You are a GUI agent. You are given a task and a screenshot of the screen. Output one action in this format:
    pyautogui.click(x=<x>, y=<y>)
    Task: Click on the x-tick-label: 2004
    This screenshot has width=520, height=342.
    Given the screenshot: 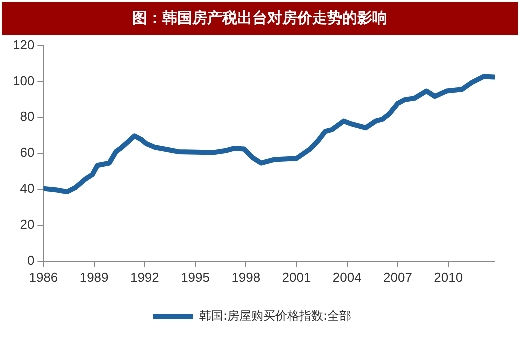 What is the action you would take?
    pyautogui.click(x=347, y=277)
    